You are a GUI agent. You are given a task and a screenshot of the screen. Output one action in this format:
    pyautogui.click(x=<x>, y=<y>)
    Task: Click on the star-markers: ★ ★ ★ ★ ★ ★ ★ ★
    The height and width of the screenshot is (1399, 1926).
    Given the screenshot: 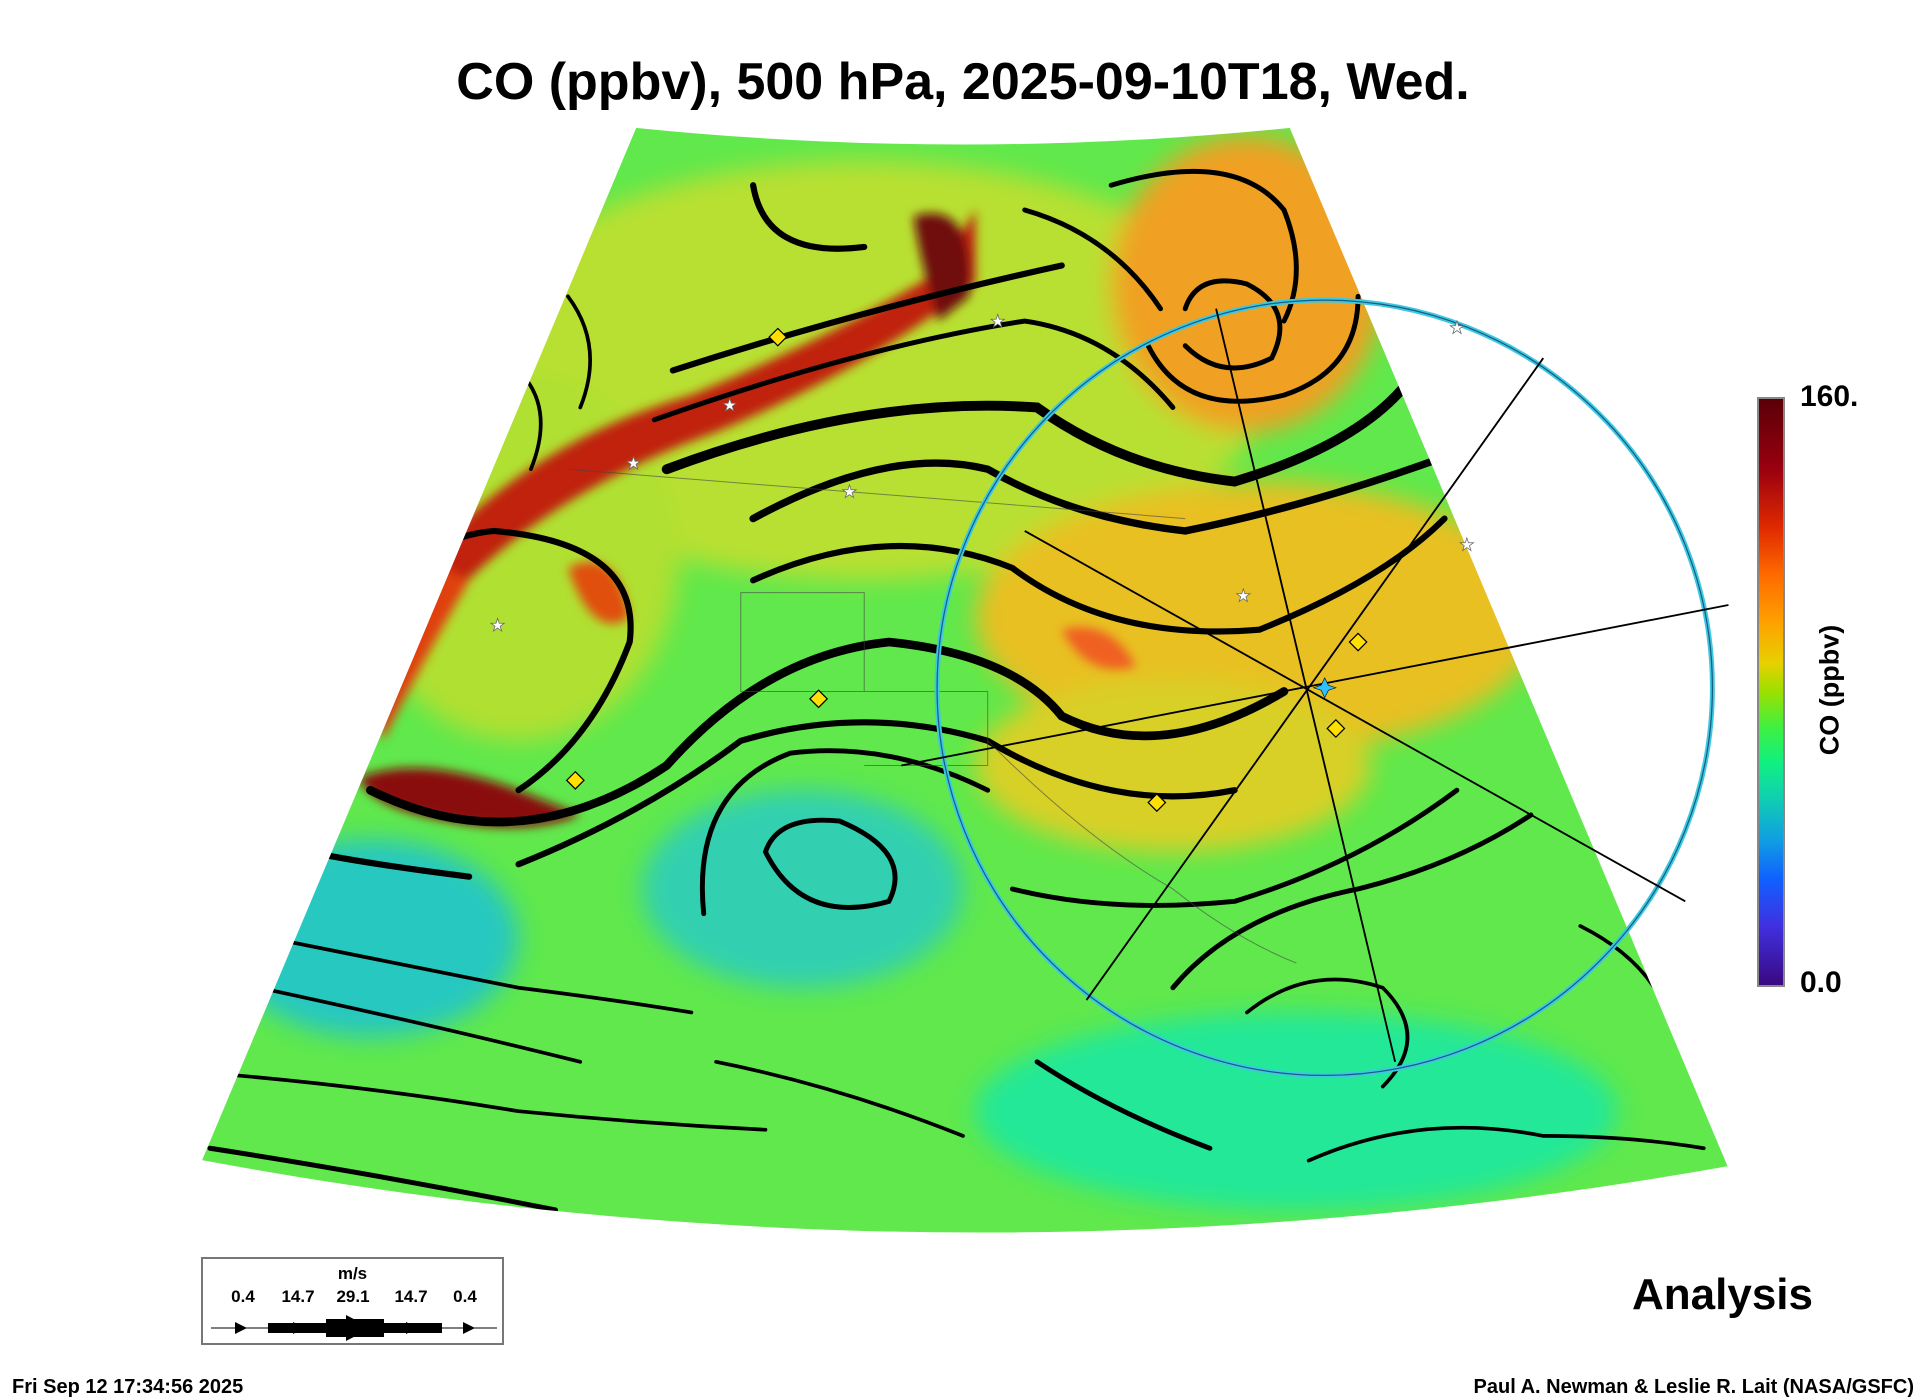 What is the action you would take?
    pyautogui.click(x=981, y=473)
    